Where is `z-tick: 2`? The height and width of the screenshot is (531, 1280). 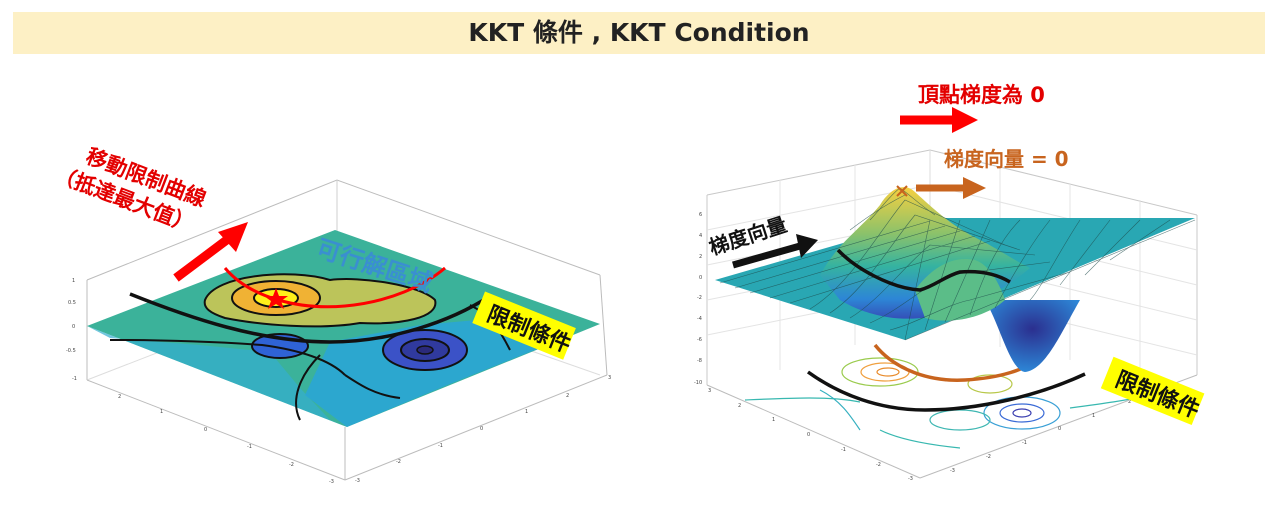
z-tick: 2 is located at coordinates (700, 257).